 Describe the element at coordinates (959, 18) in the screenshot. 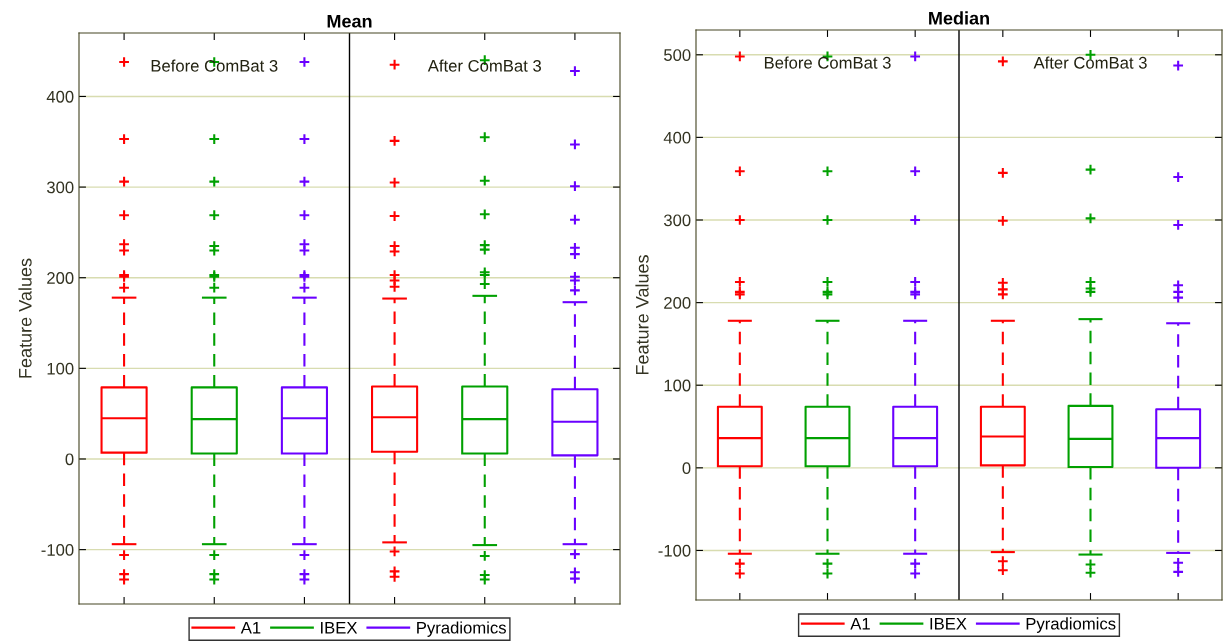

I see `chart-title: Median` at that location.